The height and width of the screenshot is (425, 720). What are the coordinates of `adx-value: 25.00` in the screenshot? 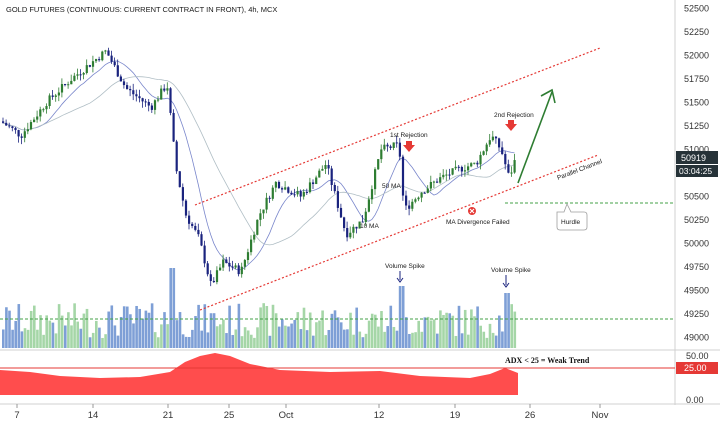 It's located at (695, 368).